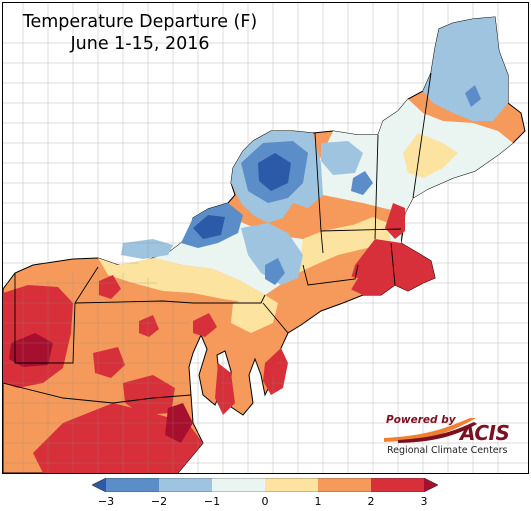 The image size is (531, 511). What do you see at coordinates (109, 362) in the screenshot?
I see `zone-warm-wv` at bounding box center [109, 362].